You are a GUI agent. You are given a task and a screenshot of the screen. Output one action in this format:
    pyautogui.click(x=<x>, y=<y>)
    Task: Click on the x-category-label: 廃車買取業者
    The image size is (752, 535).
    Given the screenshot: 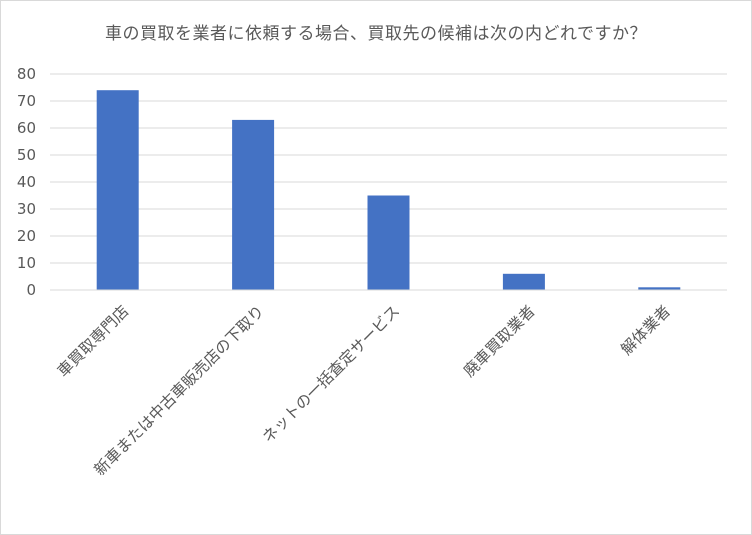 What is the action you would take?
    pyautogui.click(x=499, y=341)
    